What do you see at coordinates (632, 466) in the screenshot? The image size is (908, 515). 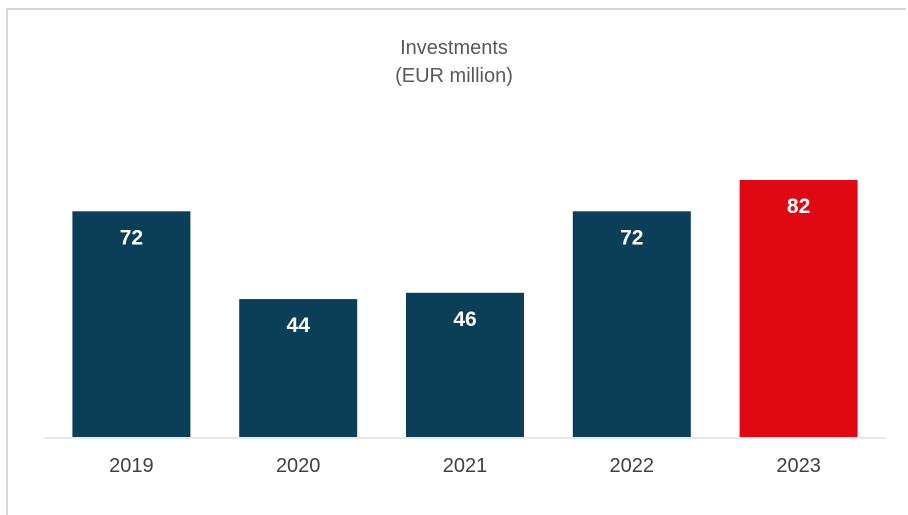 I see `category-label-2022: 2022` at bounding box center [632, 466].